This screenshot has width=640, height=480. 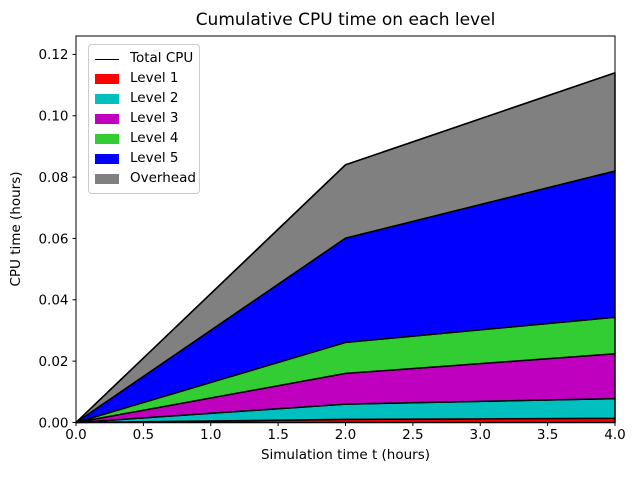 I want to click on y-tick-label: 0.04, so click(x=53, y=301).